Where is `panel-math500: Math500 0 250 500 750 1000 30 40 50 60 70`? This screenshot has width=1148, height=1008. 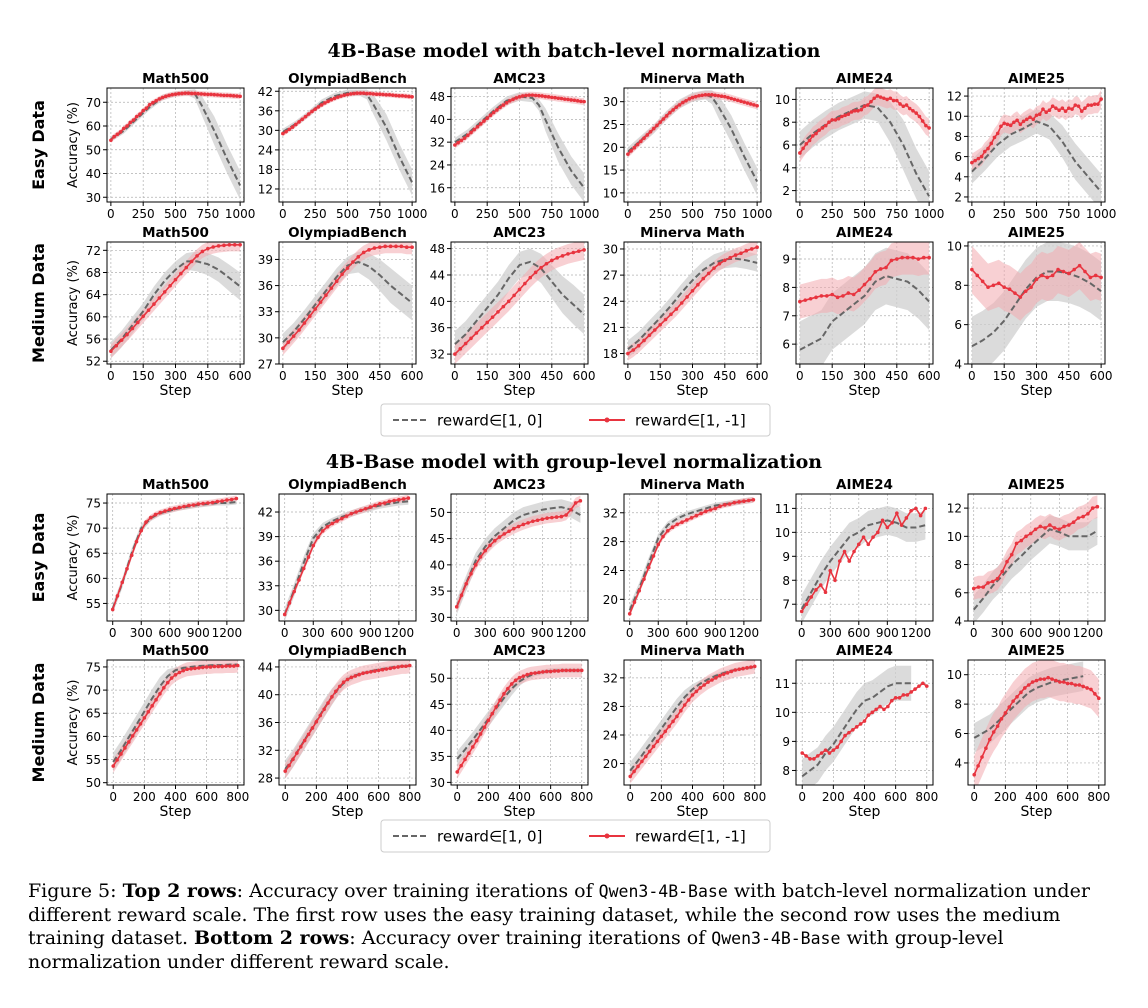 panel-math500: Math500 0 250 500 750 1000 30 40 50 60 70 is located at coordinates (171, 146).